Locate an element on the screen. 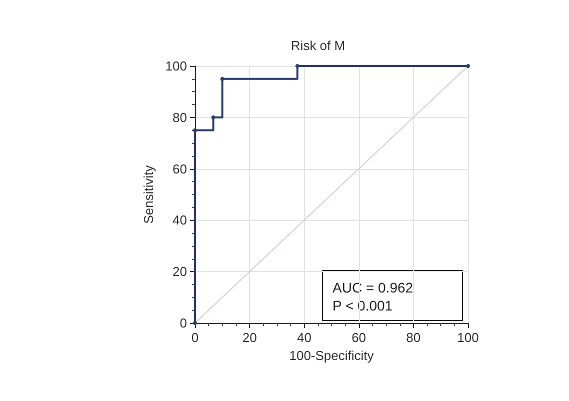 The height and width of the screenshot is (401, 569). y-tick-label: 60 is located at coordinates (179, 168).